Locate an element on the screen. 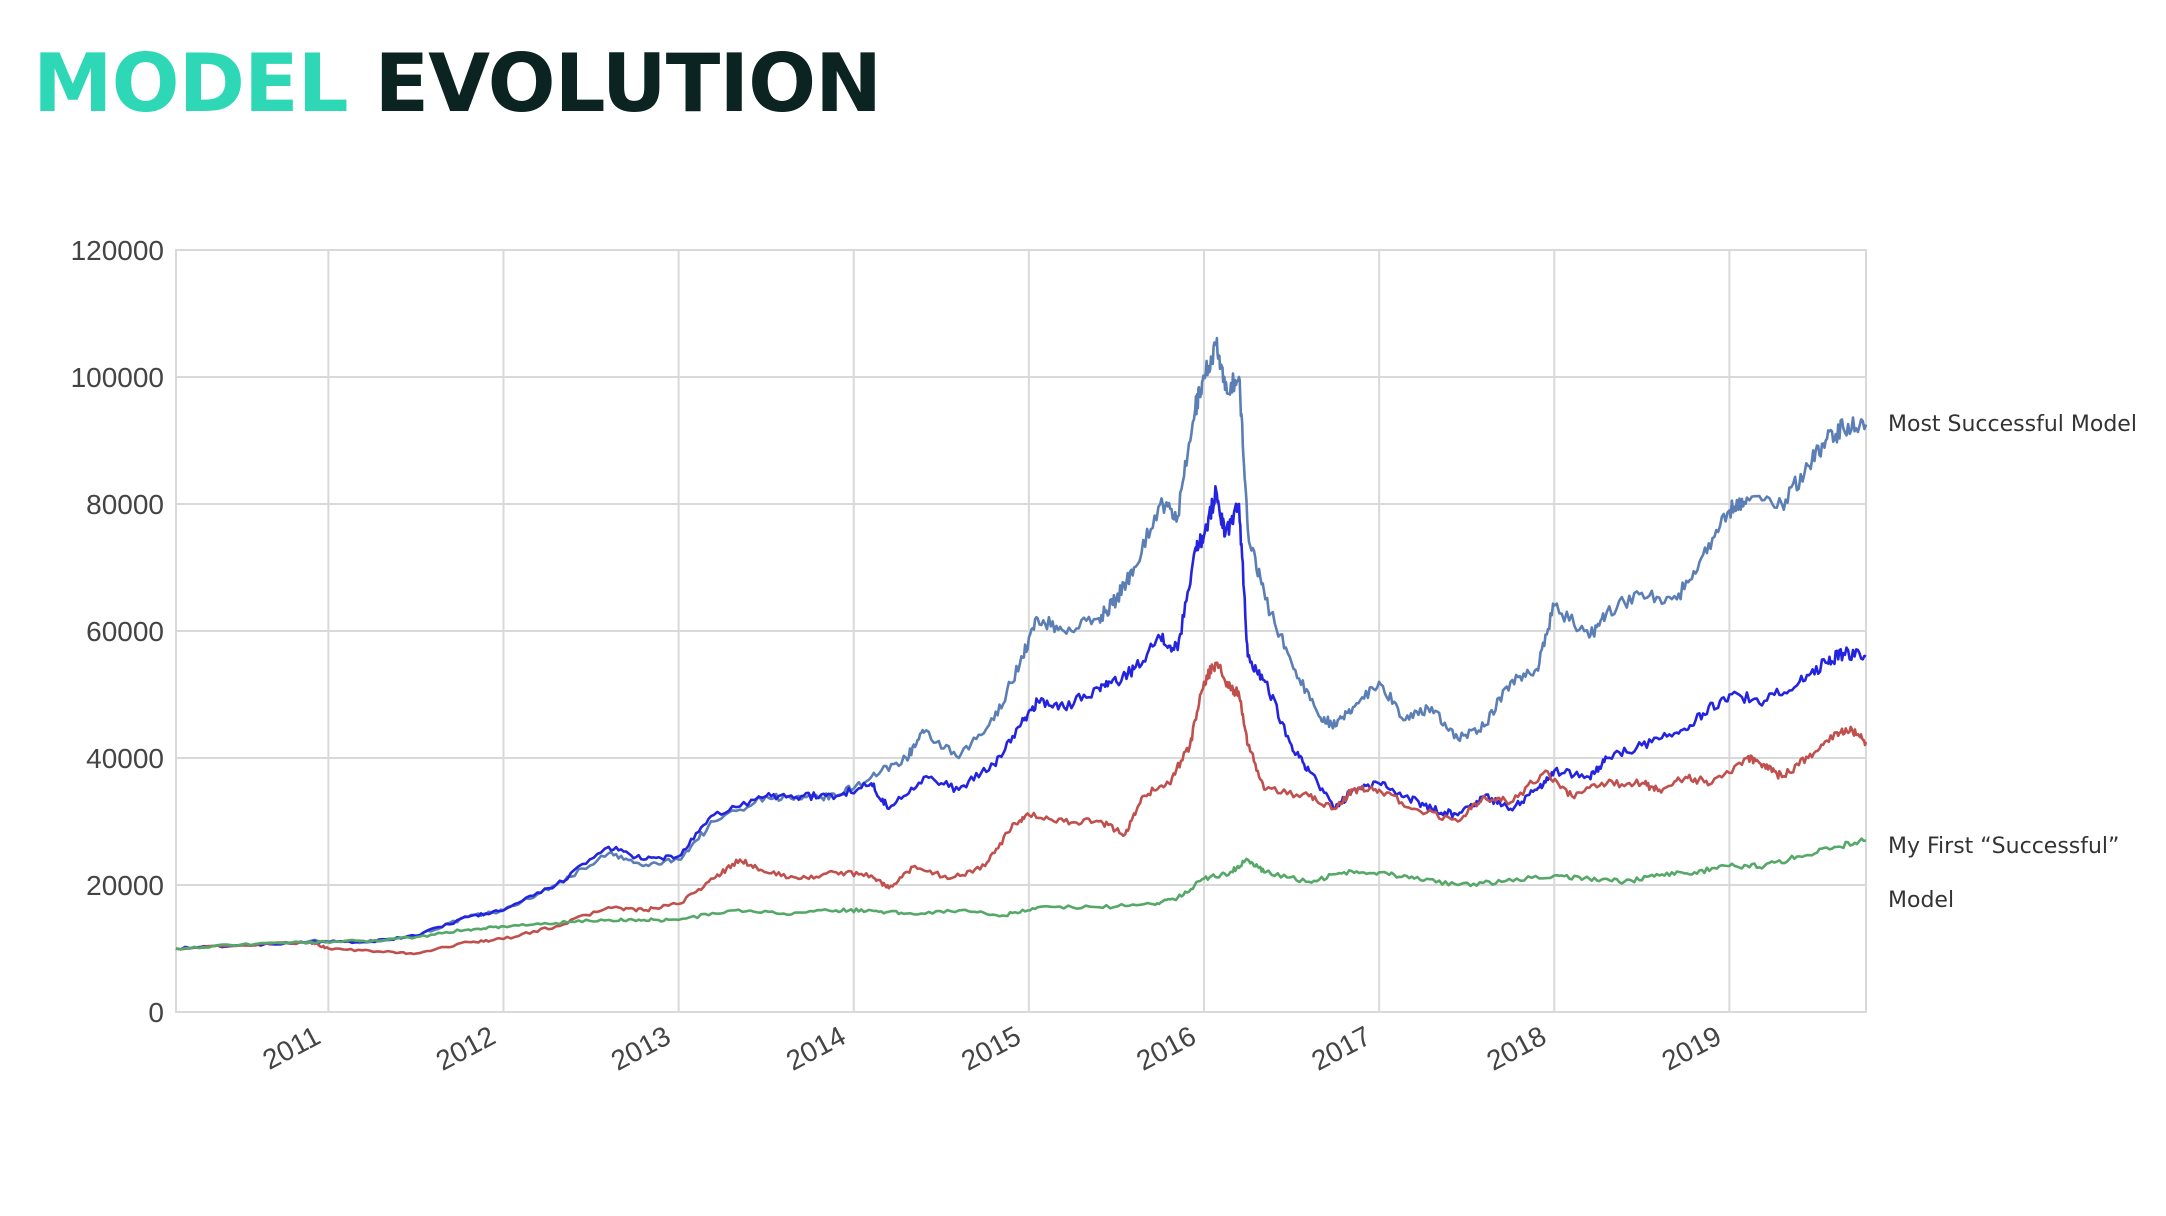 The height and width of the screenshot is (1216, 2166). y-tick-label: 100000 is located at coordinates (117, 377).